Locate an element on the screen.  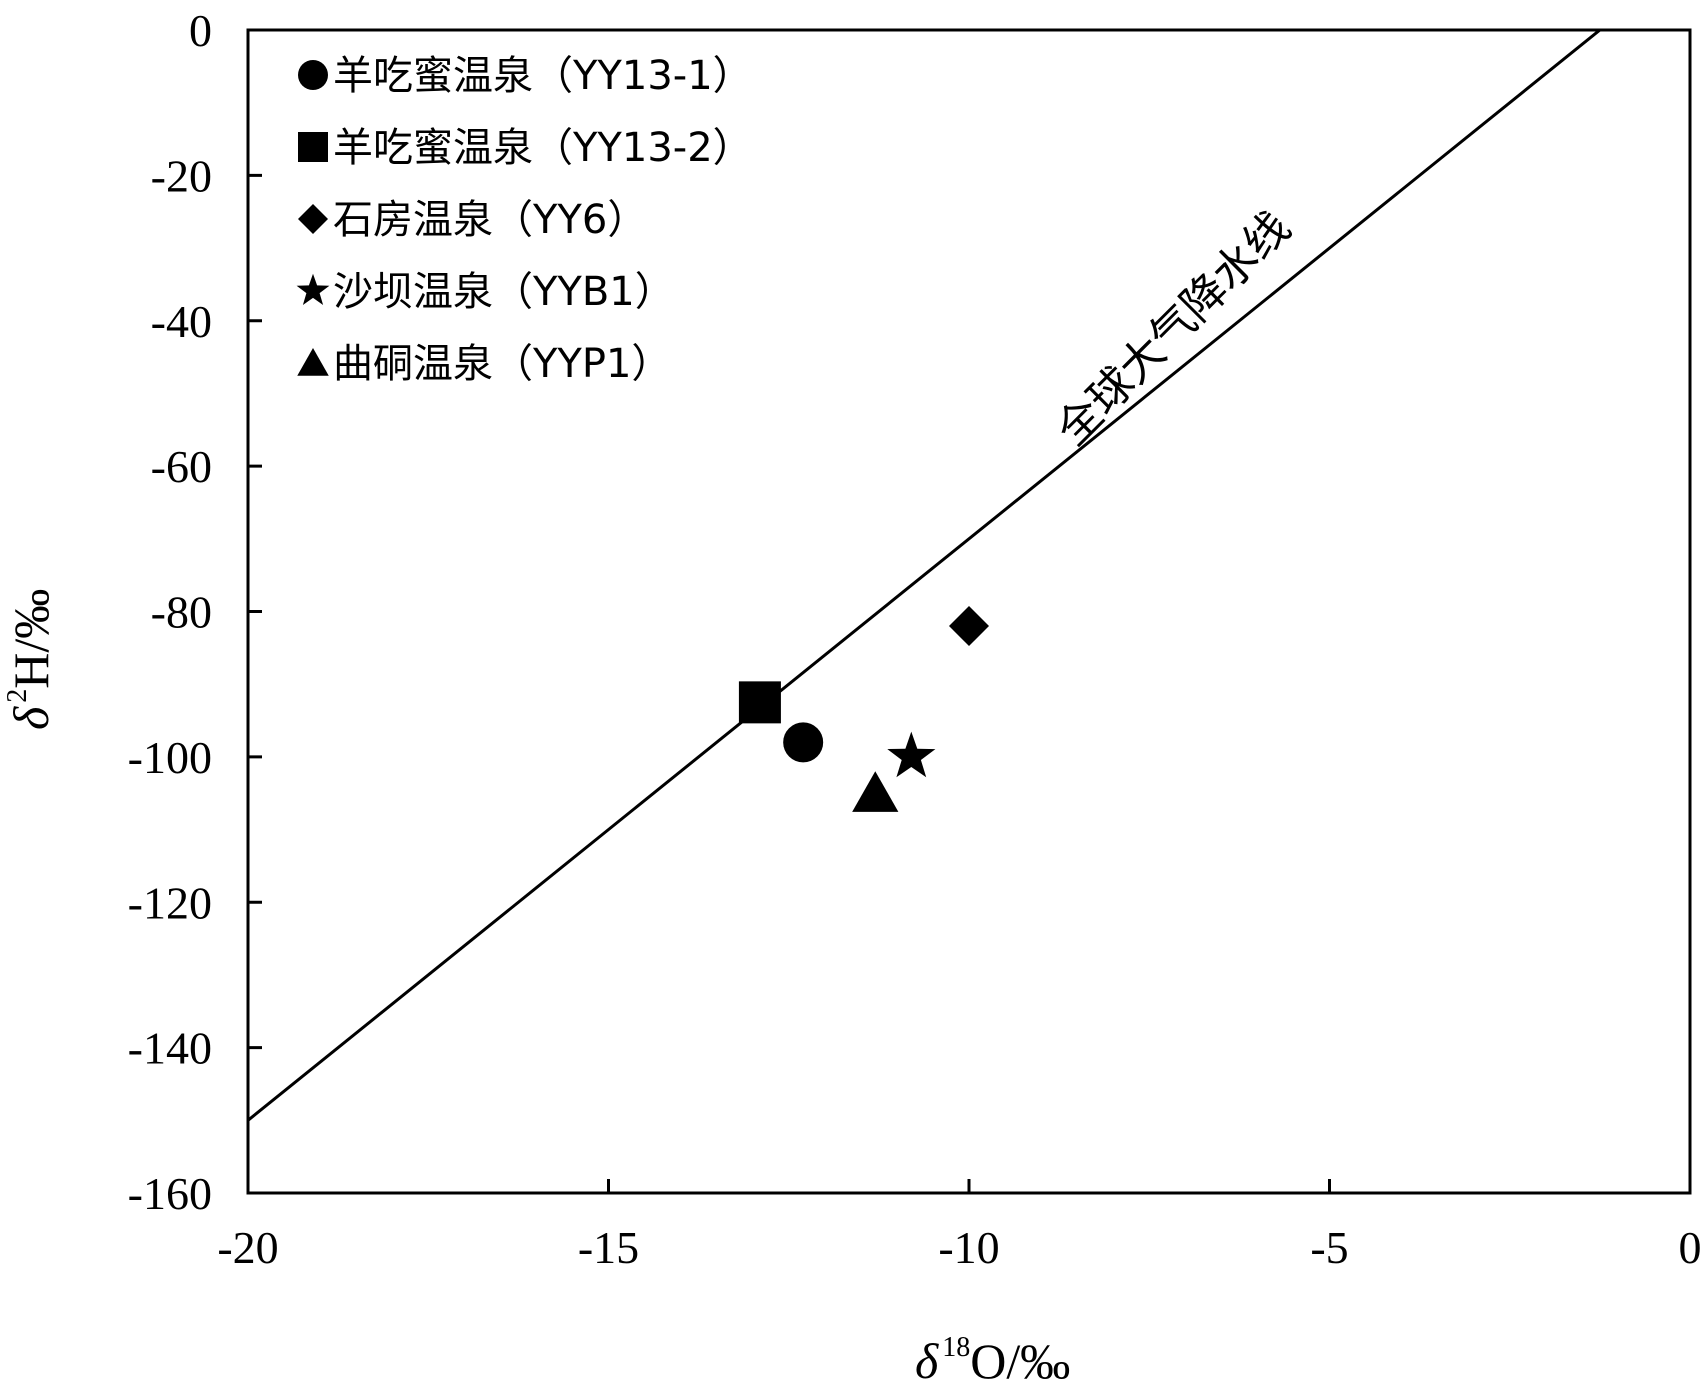
x-tick-label: -15 is located at coordinates (608, 1247).